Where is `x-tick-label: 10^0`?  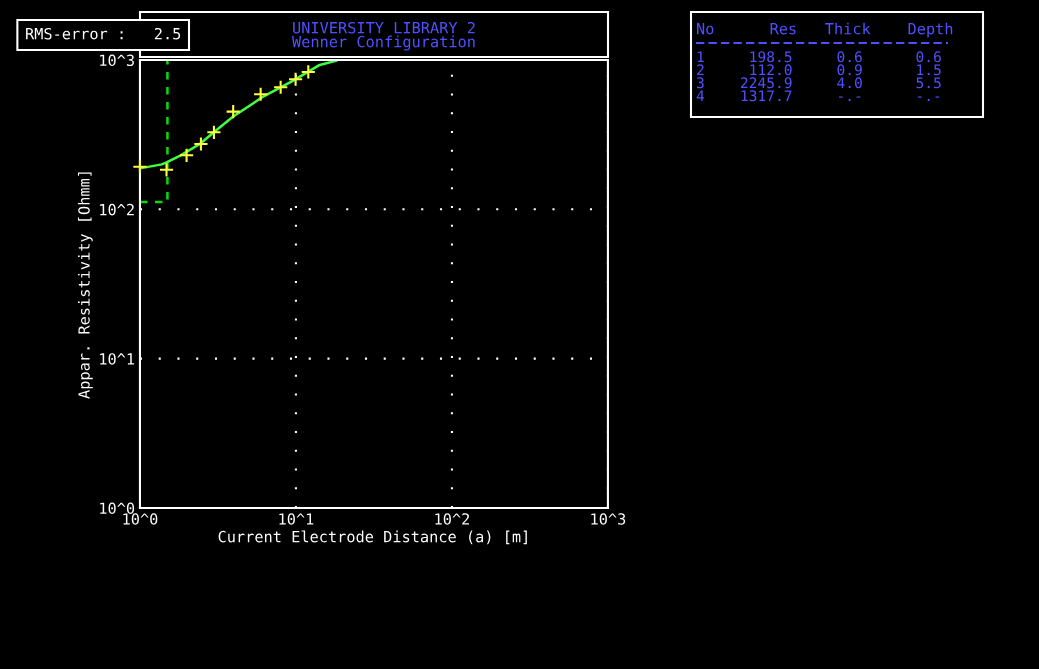
x-tick-label: 10^0 is located at coordinates (140, 519).